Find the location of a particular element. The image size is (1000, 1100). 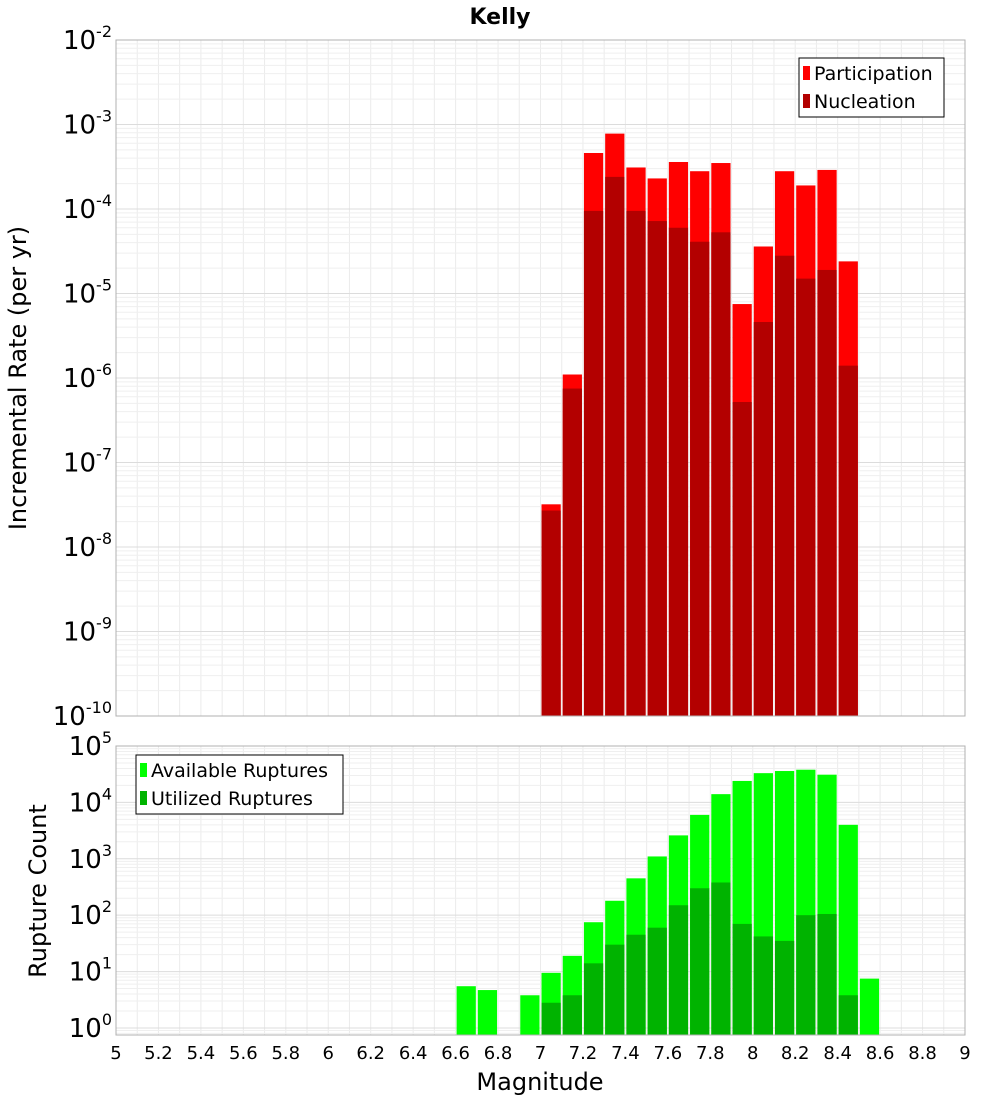

x-tick-label: 5.2 is located at coordinates (158, 1053).